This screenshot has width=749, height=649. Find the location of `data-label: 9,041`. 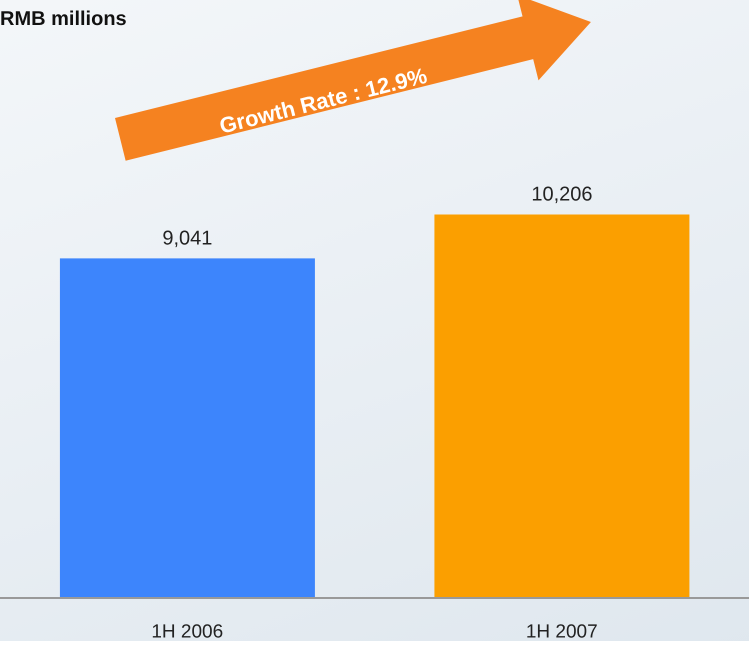

data-label: 9,041 is located at coordinates (187, 238).